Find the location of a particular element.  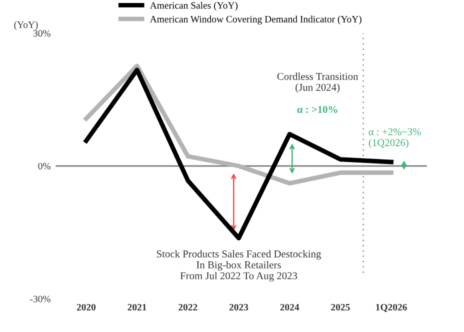

x-tick-label: 2023 is located at coordinates (238, 307).